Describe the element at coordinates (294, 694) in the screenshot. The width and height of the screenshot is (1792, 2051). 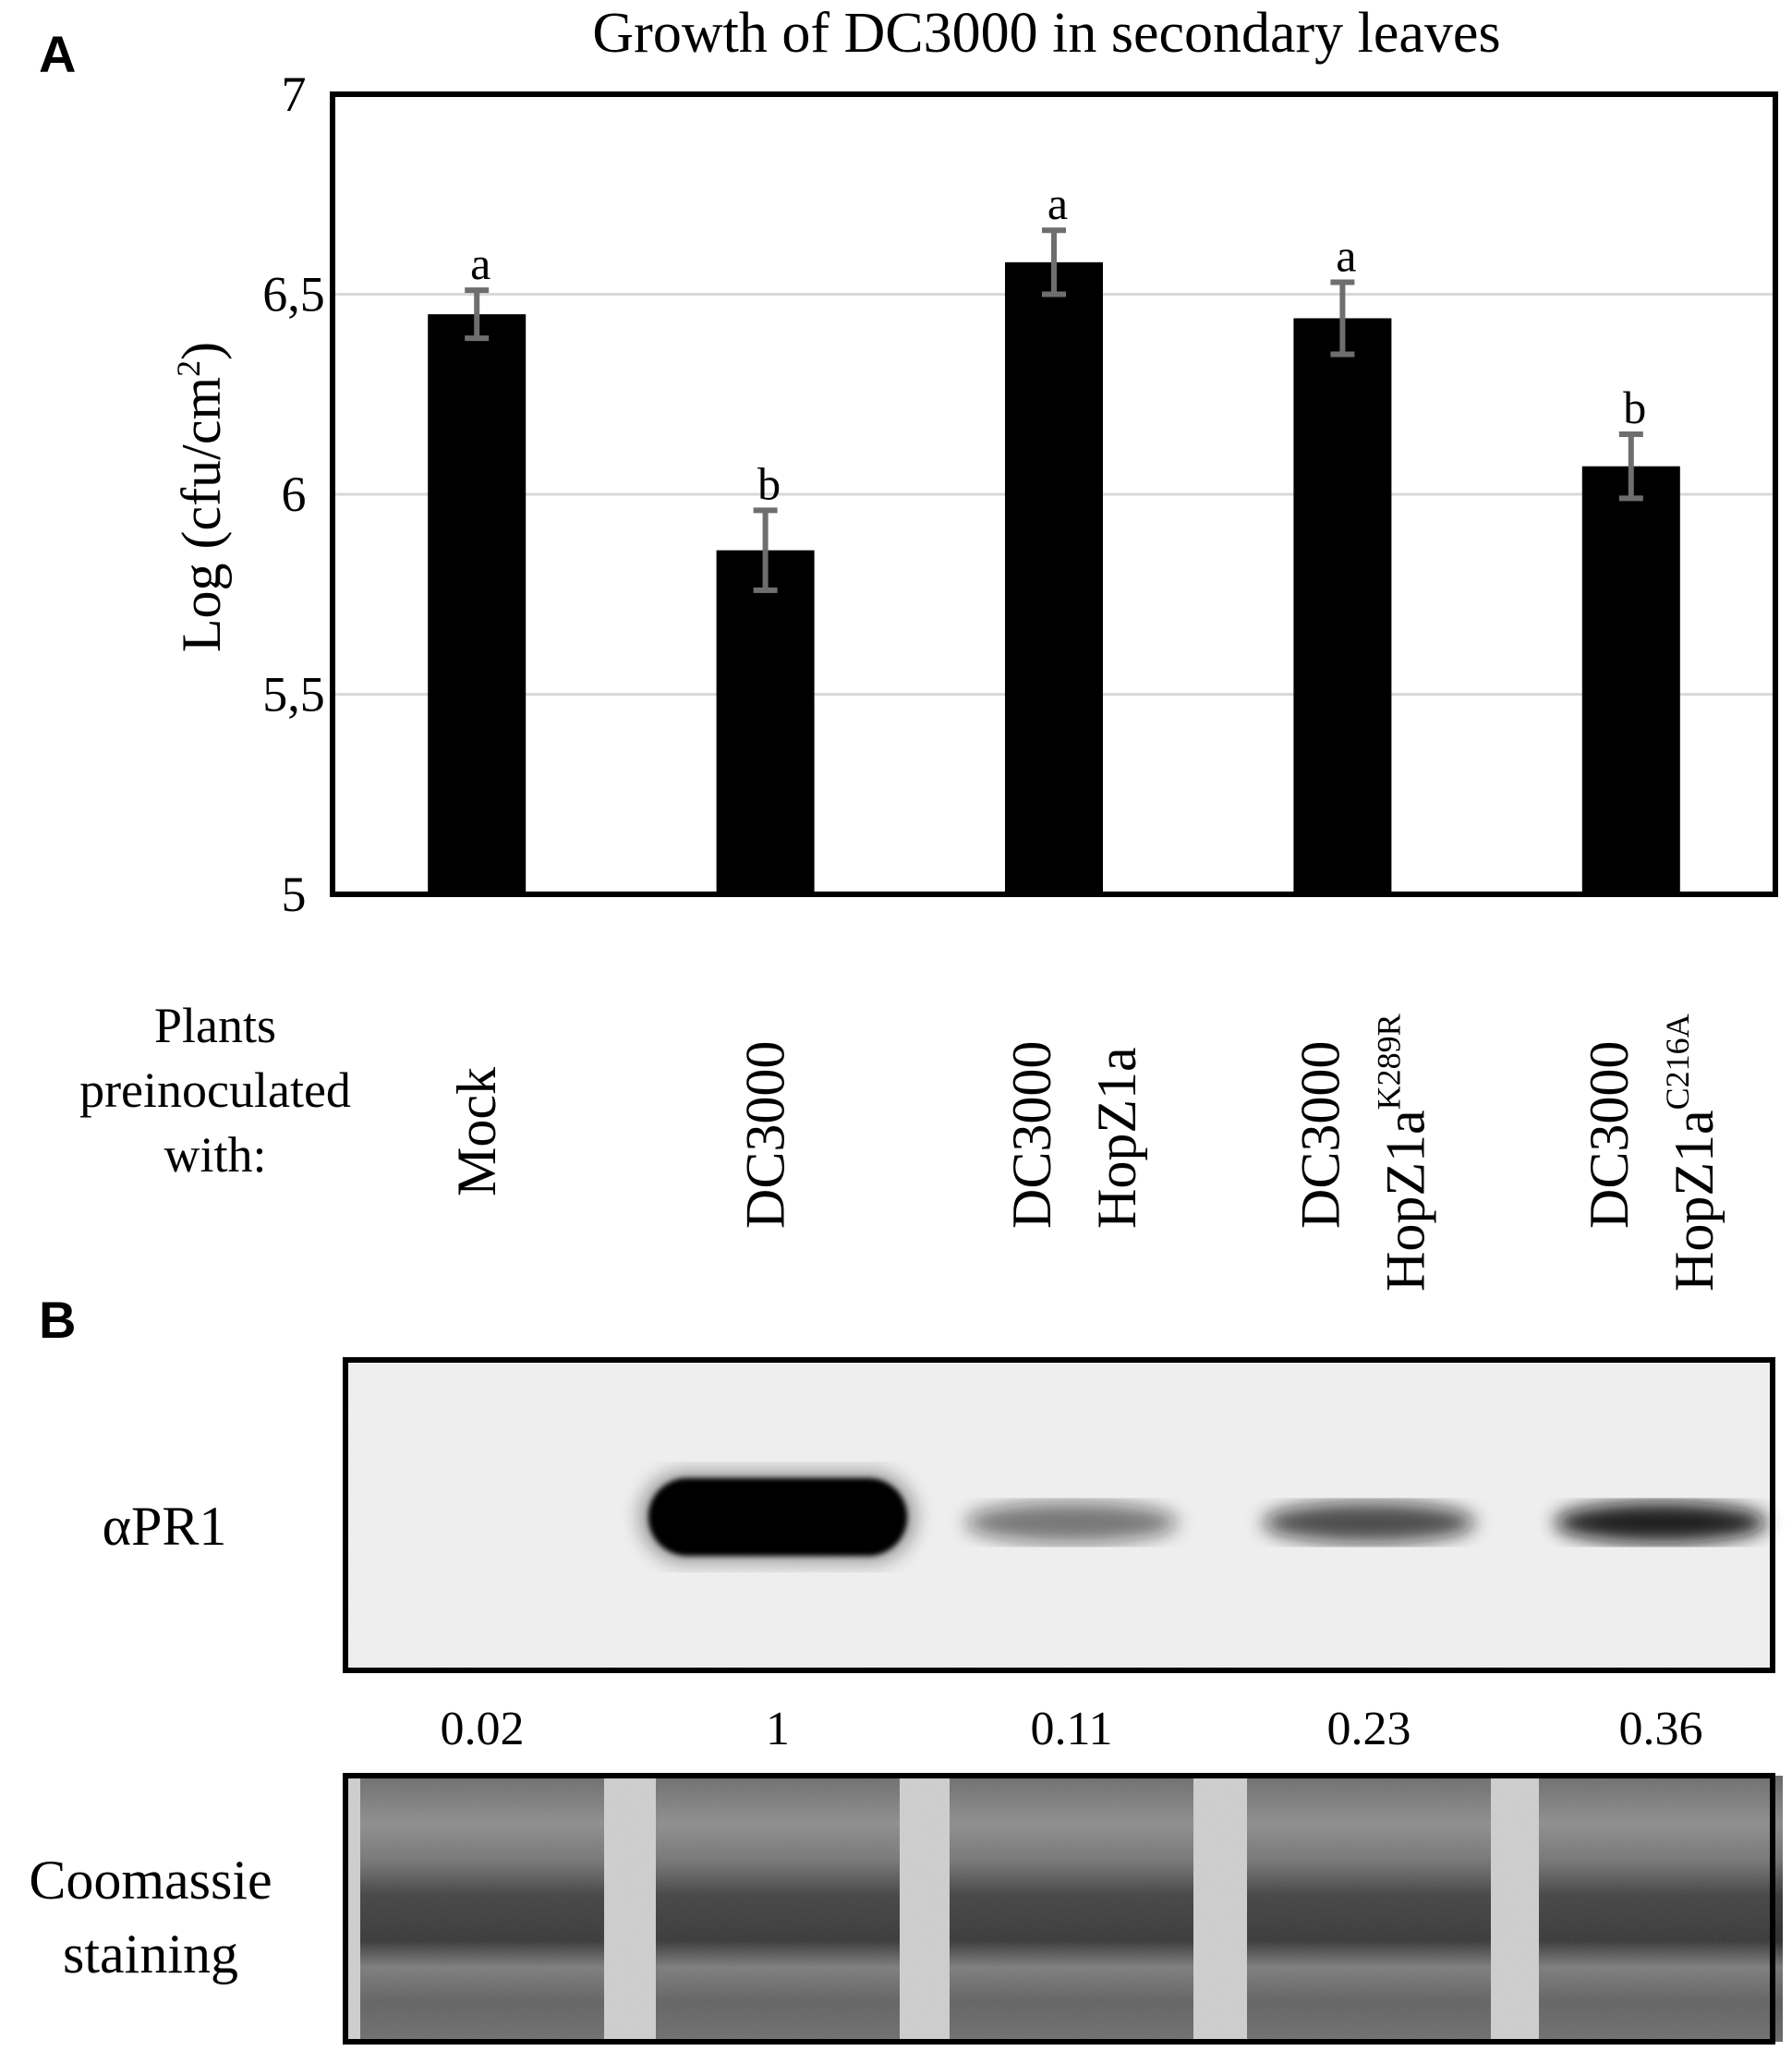
I see `y-tick-label: 5,5` at that location.